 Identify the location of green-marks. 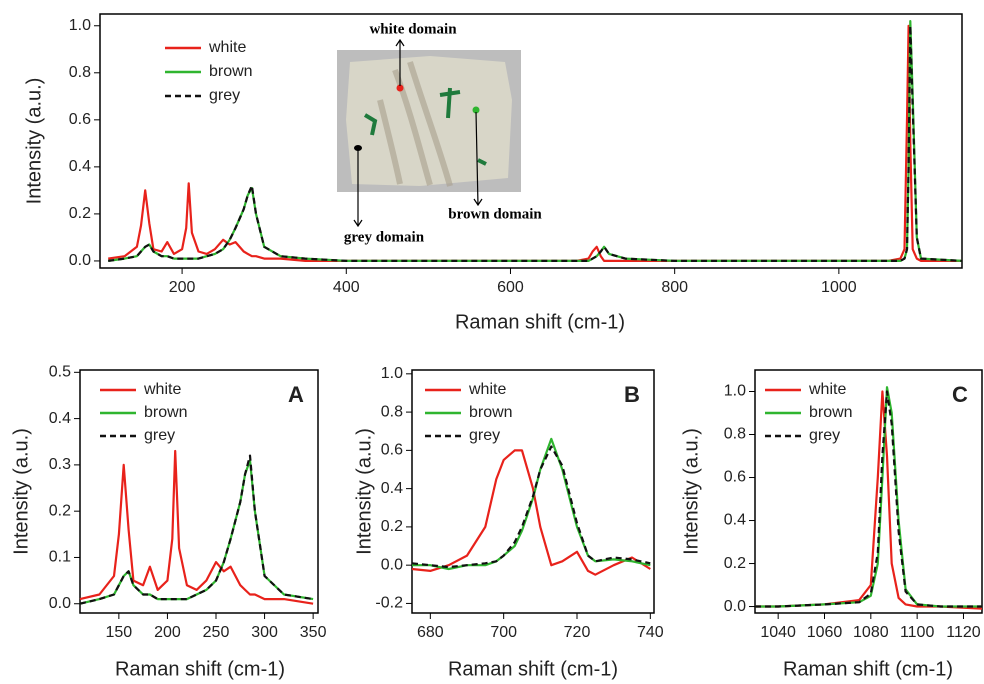
(425, 126).